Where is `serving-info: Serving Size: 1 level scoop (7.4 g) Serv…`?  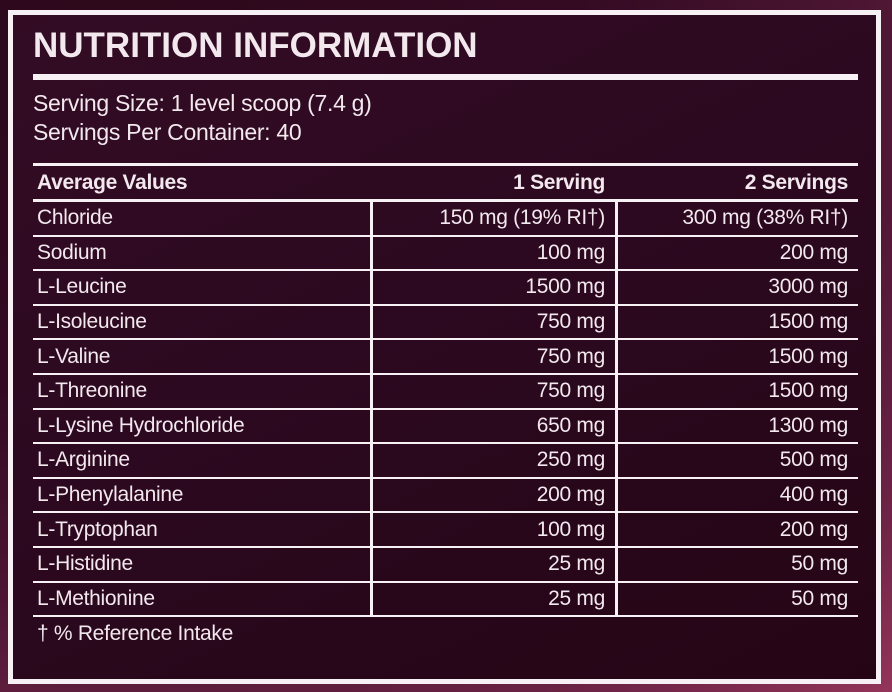
serving-info: Serving Size: 1 level scoop (7.4 g) Serv… is located at coordinates (445, 118).